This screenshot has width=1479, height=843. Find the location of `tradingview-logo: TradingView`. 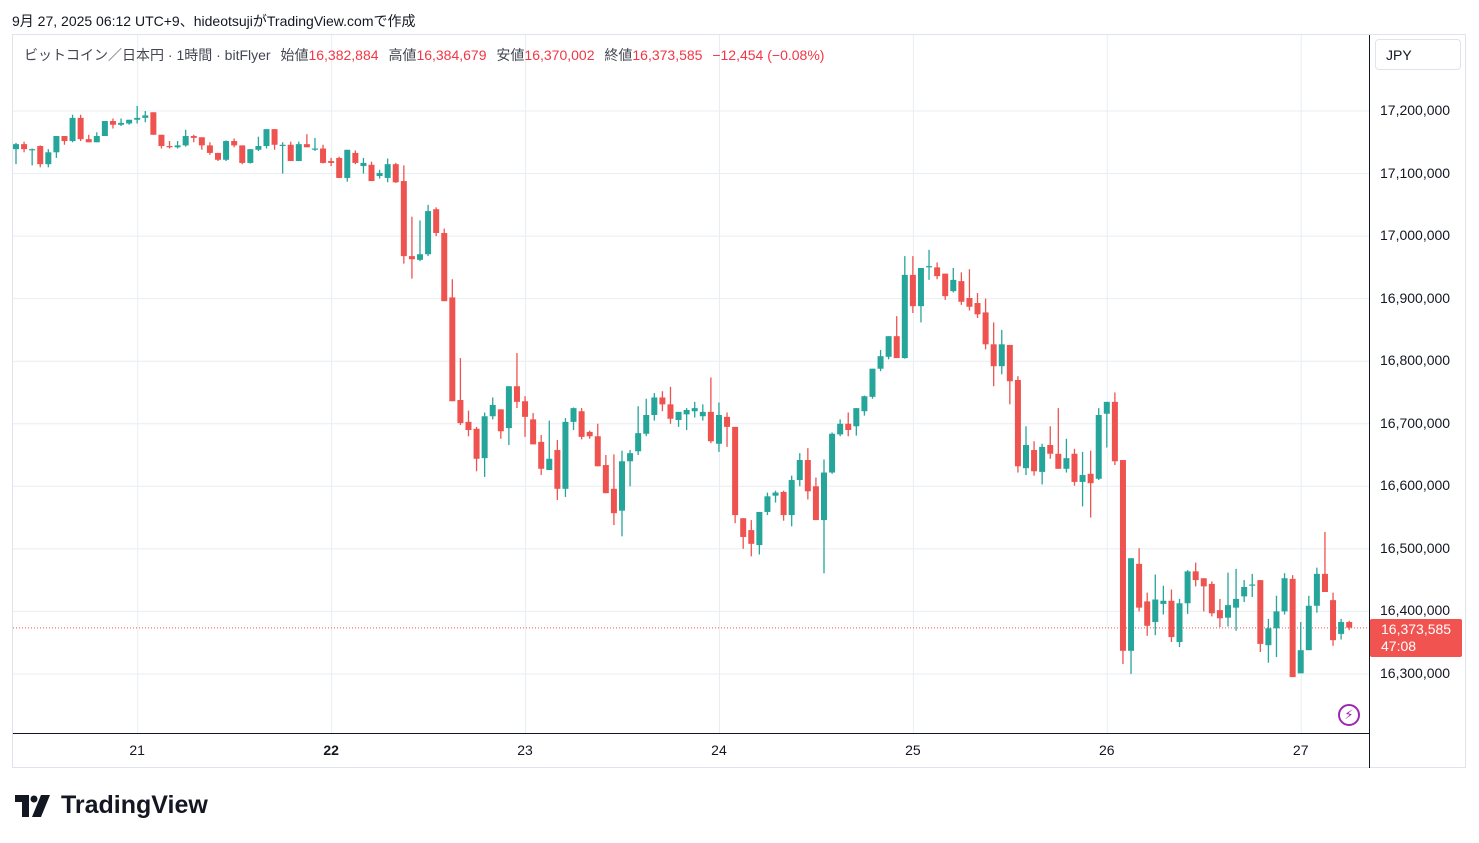

tradingview-logo: TradingView is located at coordinates (111, 805).